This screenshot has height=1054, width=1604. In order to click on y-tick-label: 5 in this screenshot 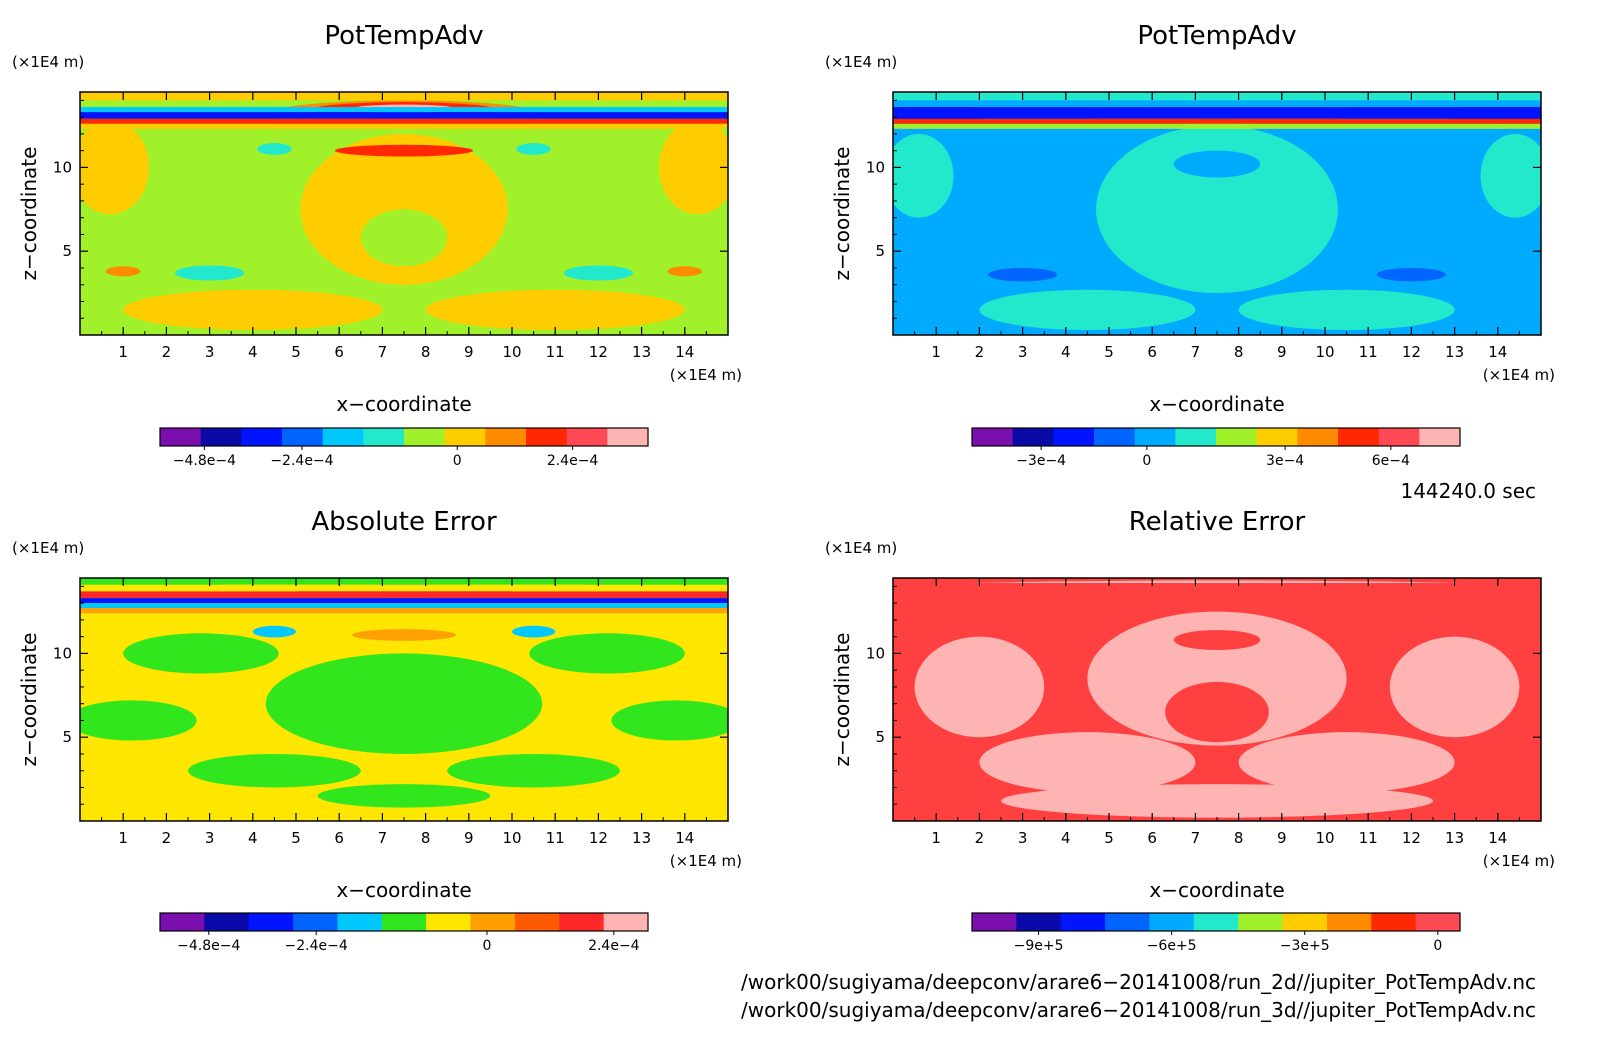, I will do `click(880, 251)`.